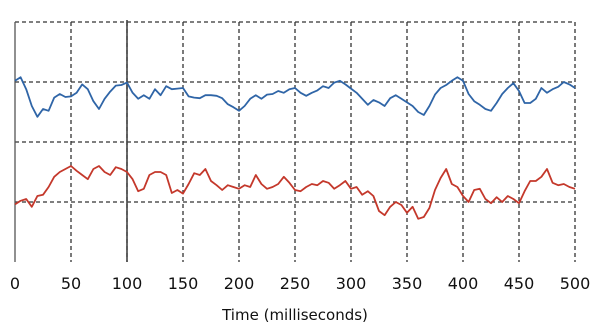  What do you see at coordinates (519, 283) in the screenshot?
I see `x-tick-label: 450` at bounding box center [519, 283].